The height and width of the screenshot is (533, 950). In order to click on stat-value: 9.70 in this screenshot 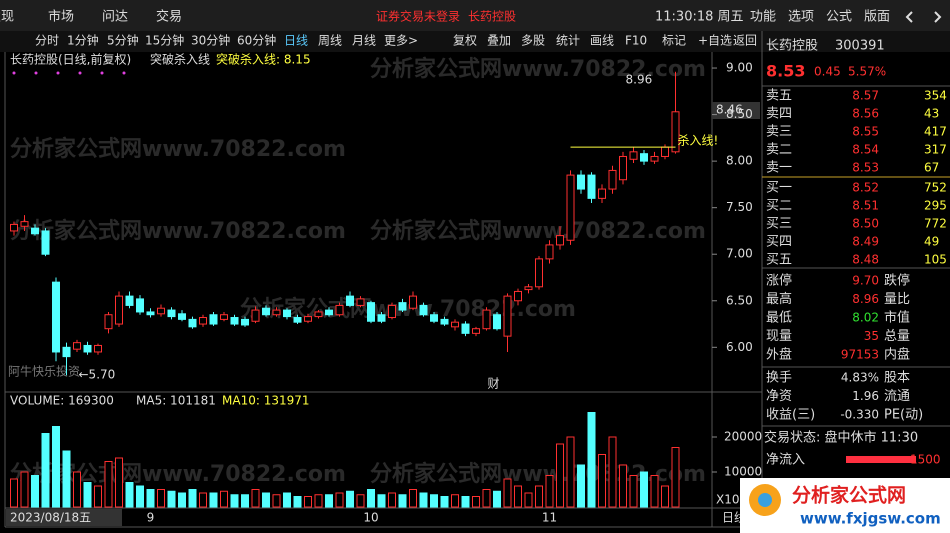, I will do `click(865, 281)`.